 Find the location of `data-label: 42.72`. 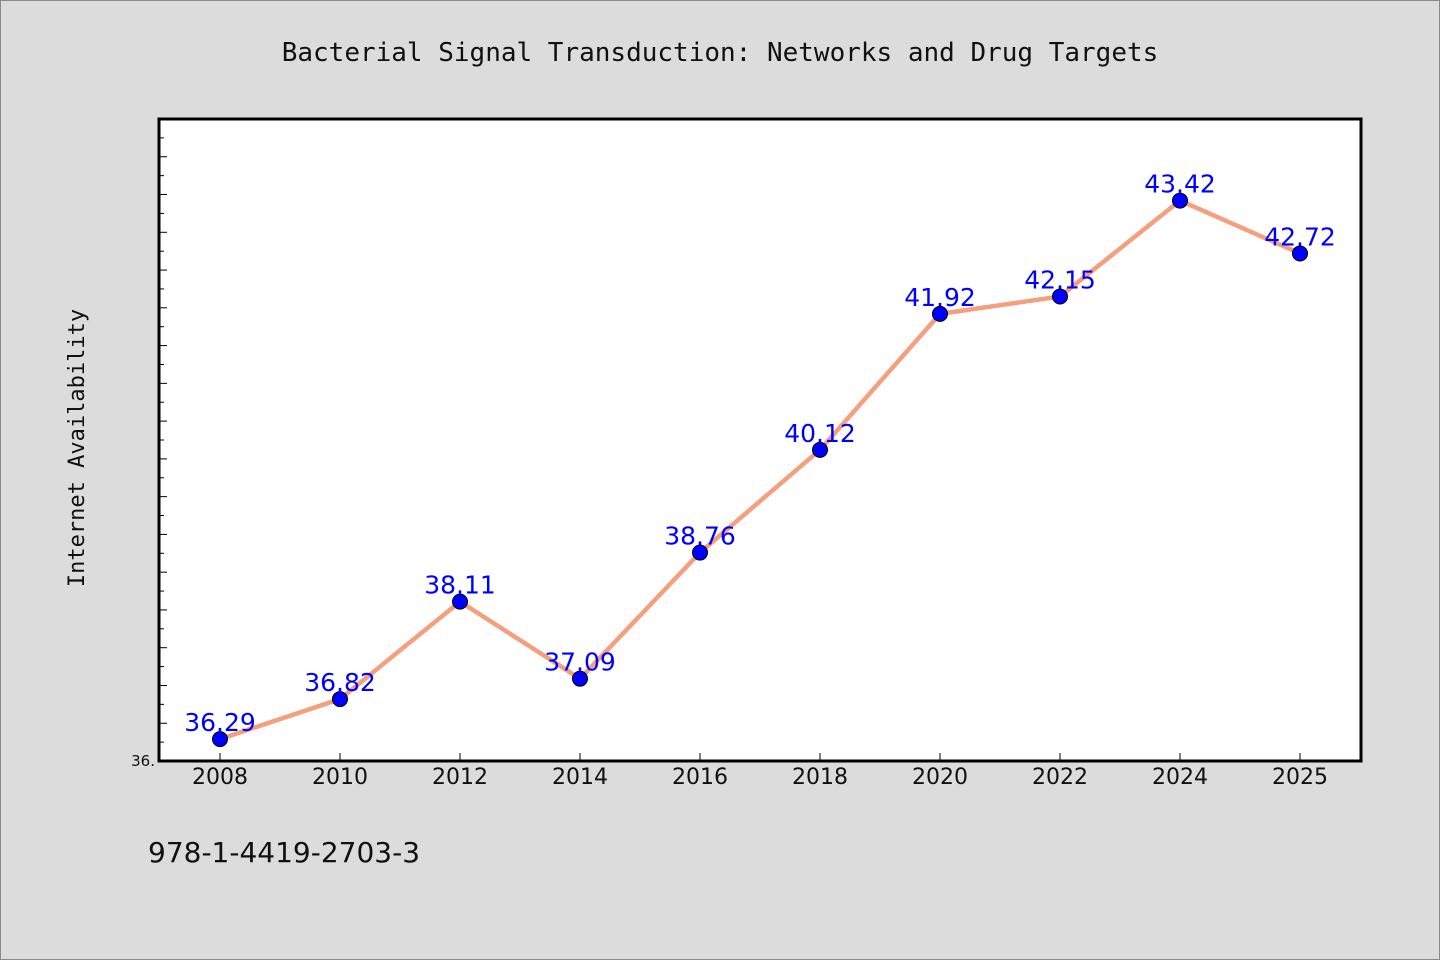

data-label: 42.72 is located at coordinates (1300, 236).